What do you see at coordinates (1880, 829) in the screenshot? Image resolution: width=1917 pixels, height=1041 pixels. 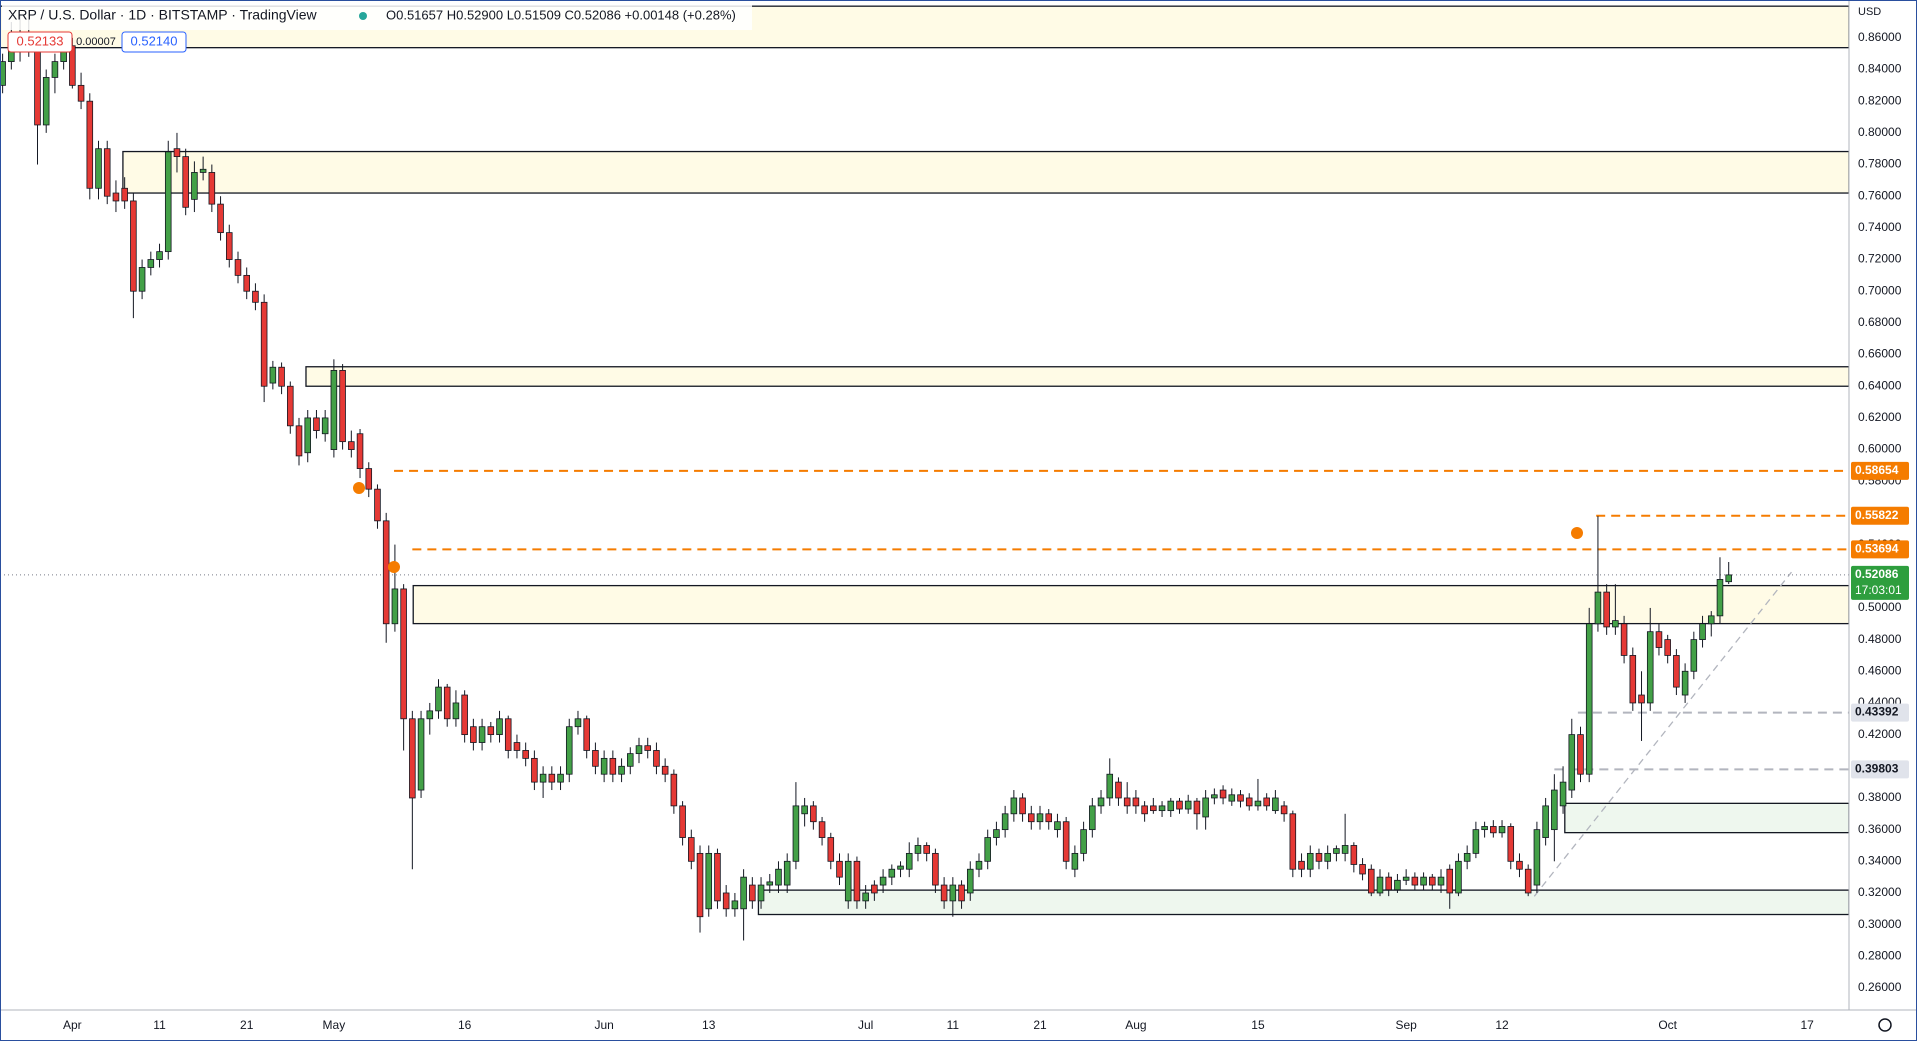 I see `y-tick-label: 0.36000` at bounding box center [1880, 829].